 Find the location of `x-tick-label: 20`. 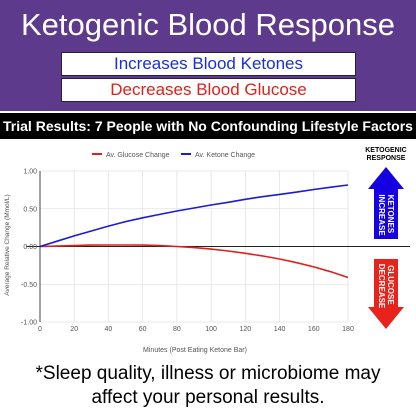

x-tick-label: 20 is located at coordinates (74, 329).